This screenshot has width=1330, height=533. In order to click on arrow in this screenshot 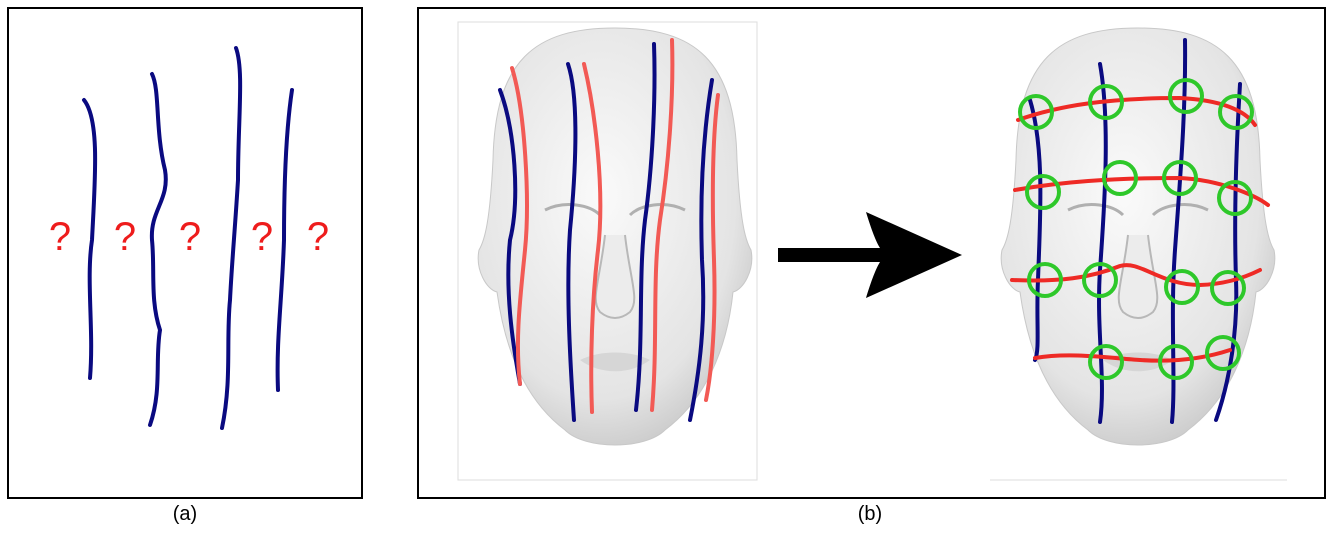, I will do `click(870, 255)`.